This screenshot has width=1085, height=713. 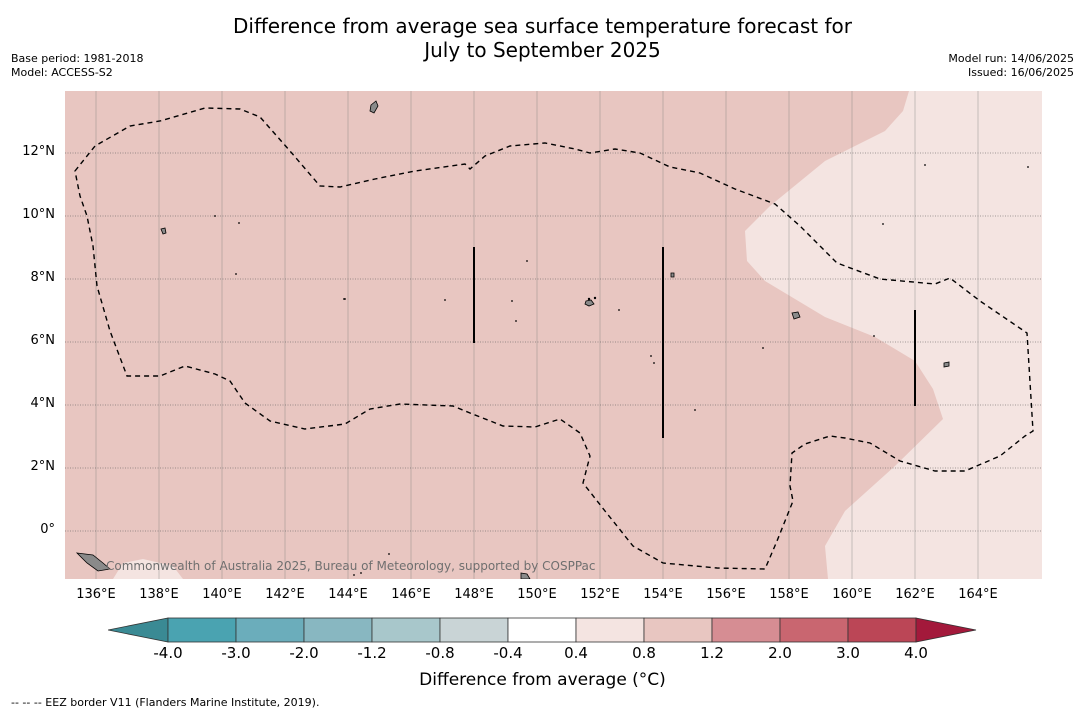 I want to click on title-line-2: July to September 2025, so click(x=542, y=50).